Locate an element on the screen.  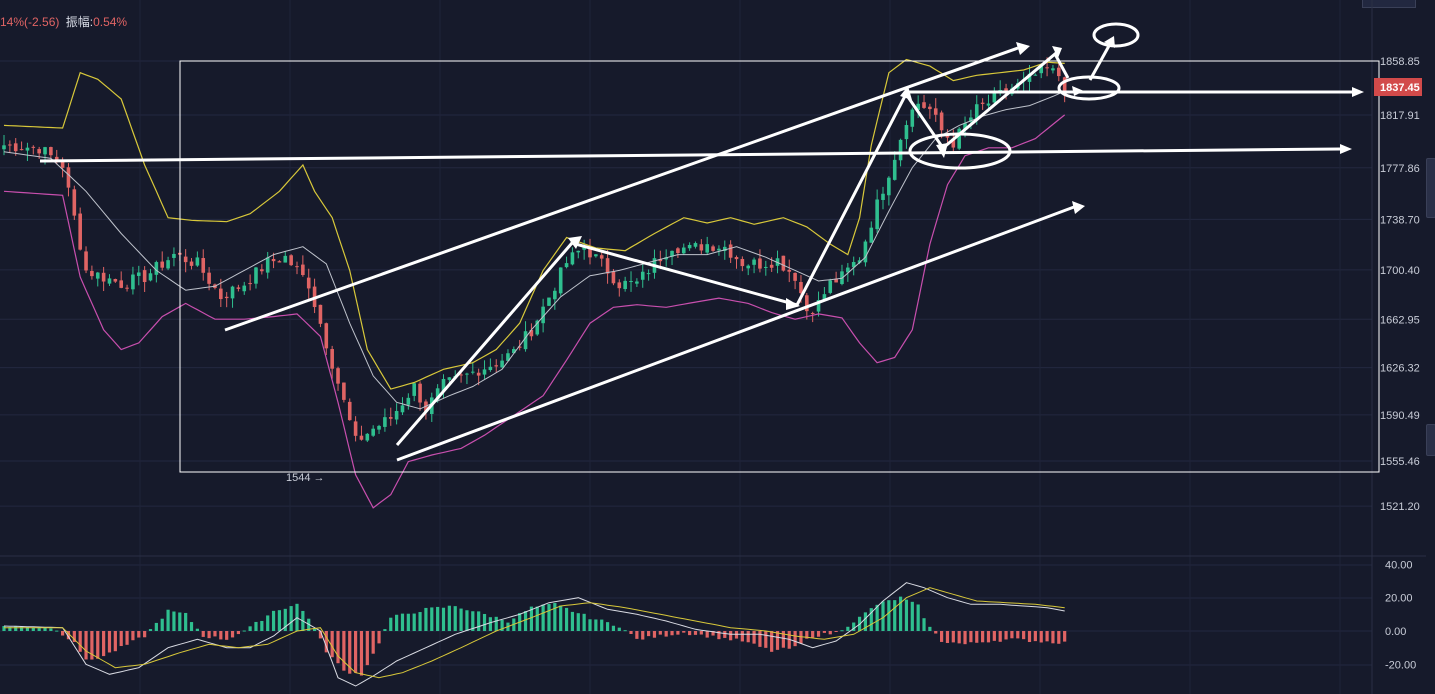
price-tick-label: 1662.95 is located at coordinates (1400, 320).